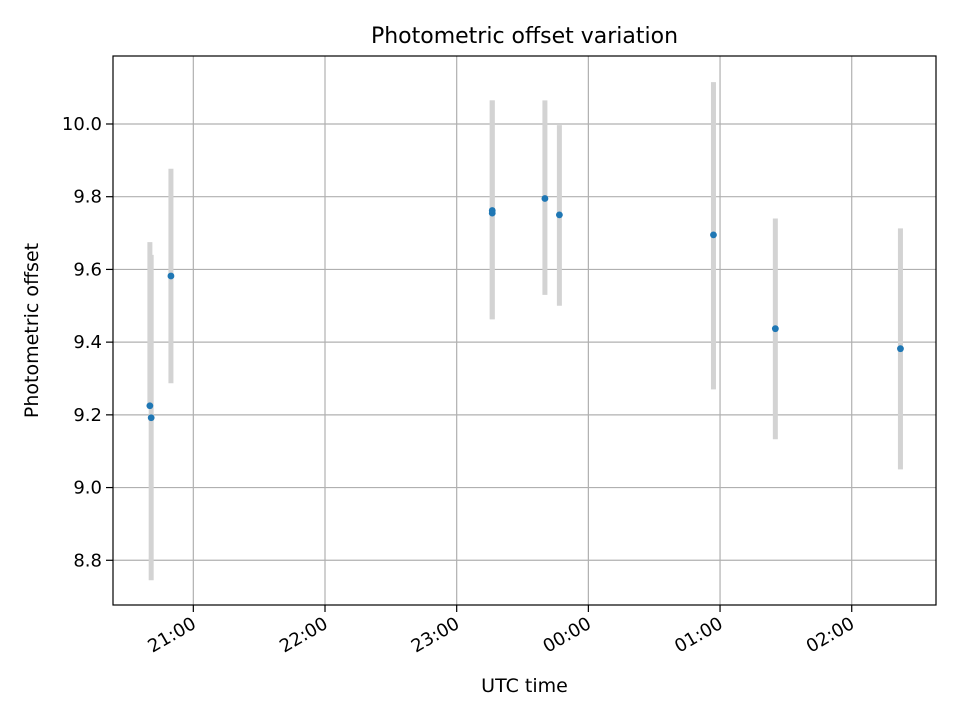 The width and height of the screenshot is (960, 720). I want to click on y-axis-ticks: 8.8 9.0 9.2 9.4 9.6 9.8 10.0, so click(87, 342).